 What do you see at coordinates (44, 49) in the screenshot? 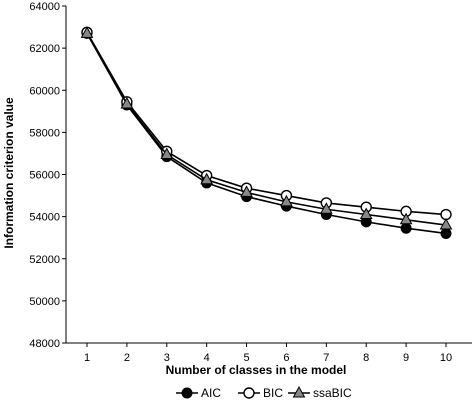
I see `y-tick-label: 62000` at bounding box center [44, 49].